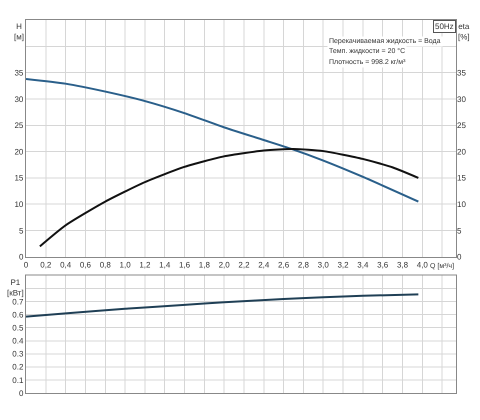 This screenshot has width=480, height=420. I want to click on x-tick-label: 1,6, so click(184, 265).